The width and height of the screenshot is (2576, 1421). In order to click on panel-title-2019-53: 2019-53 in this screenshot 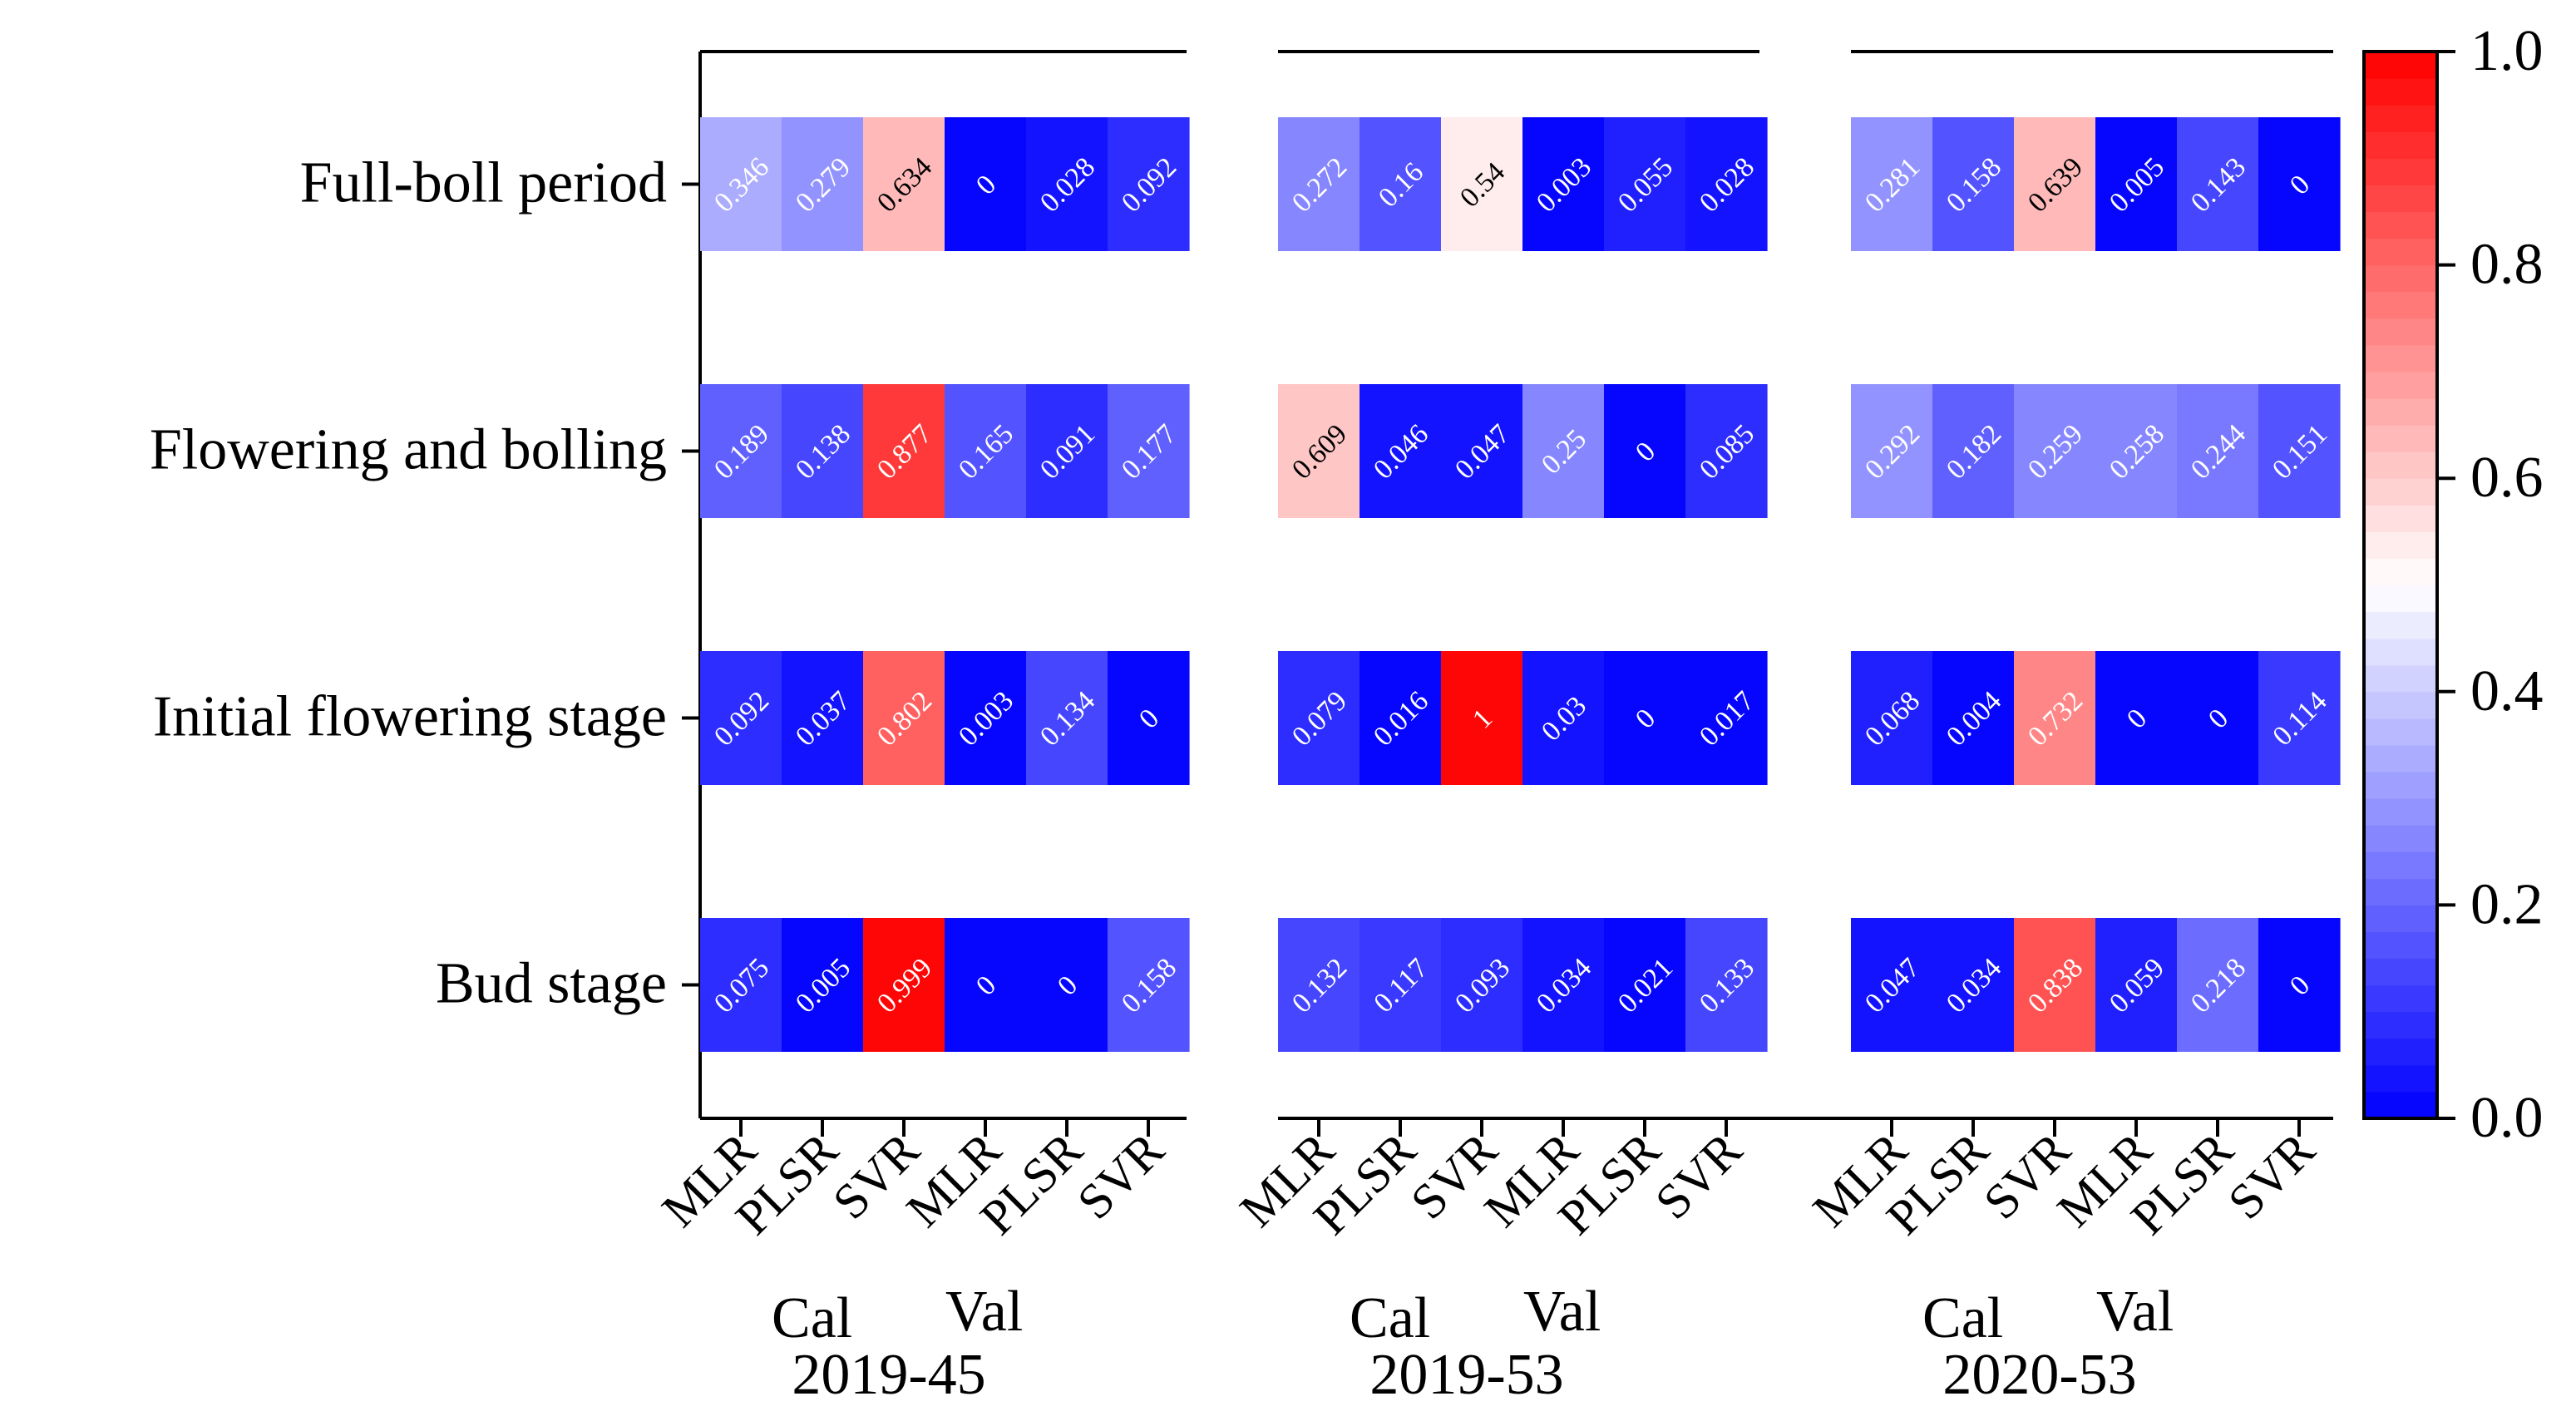, I will do `click(1466, 1375)`.